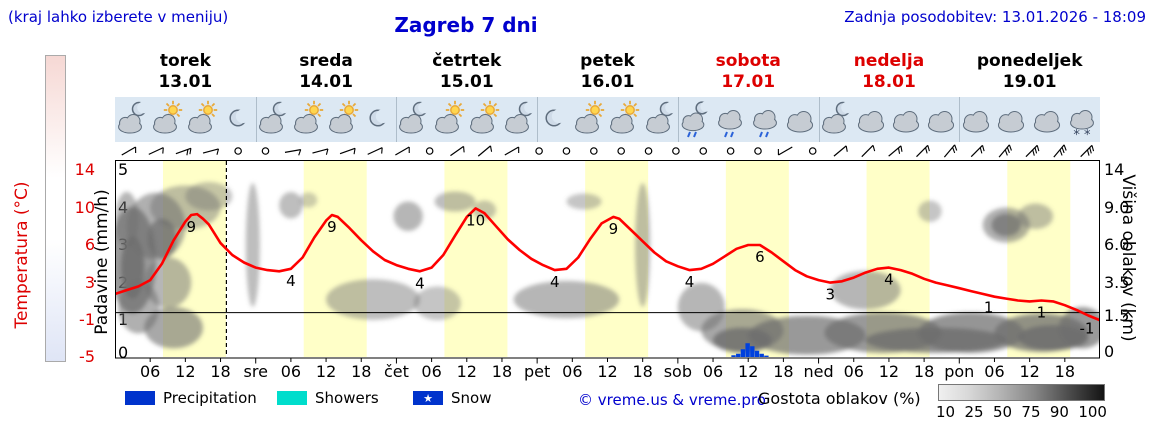 The image size is (1152, 443). Describe the element at coordinates (1082, 120) in the screenshot. I see `snow-cloud-icon: * *` at that location.